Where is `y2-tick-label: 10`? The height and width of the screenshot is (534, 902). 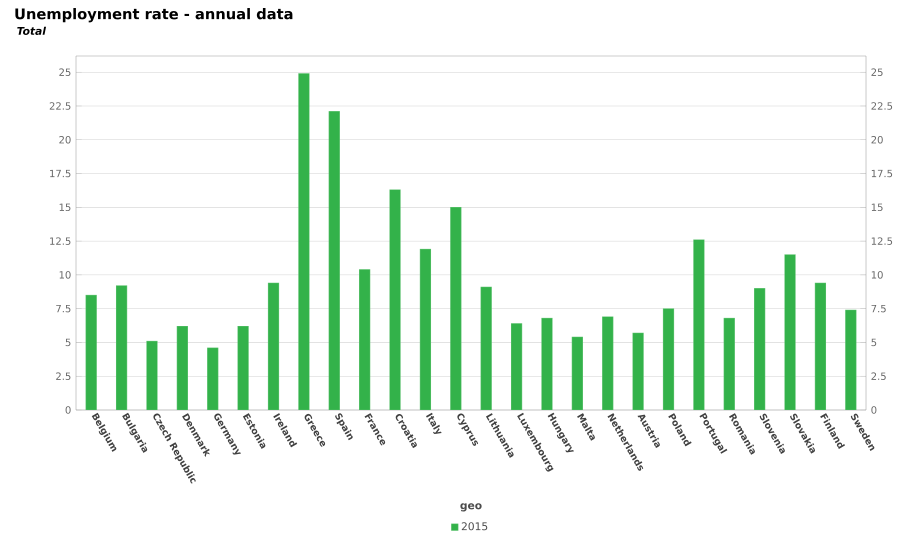
y2-tick-label: 10 is located at coordinates (65, 275).